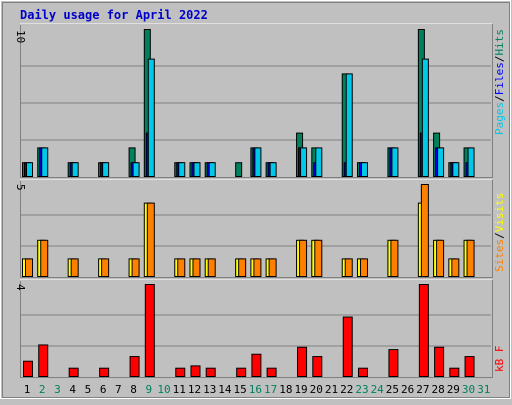  What do you see at coordinates (499, 78) in the screenshot?
I see `legend-item: Files` at bounding box center [499, 78].